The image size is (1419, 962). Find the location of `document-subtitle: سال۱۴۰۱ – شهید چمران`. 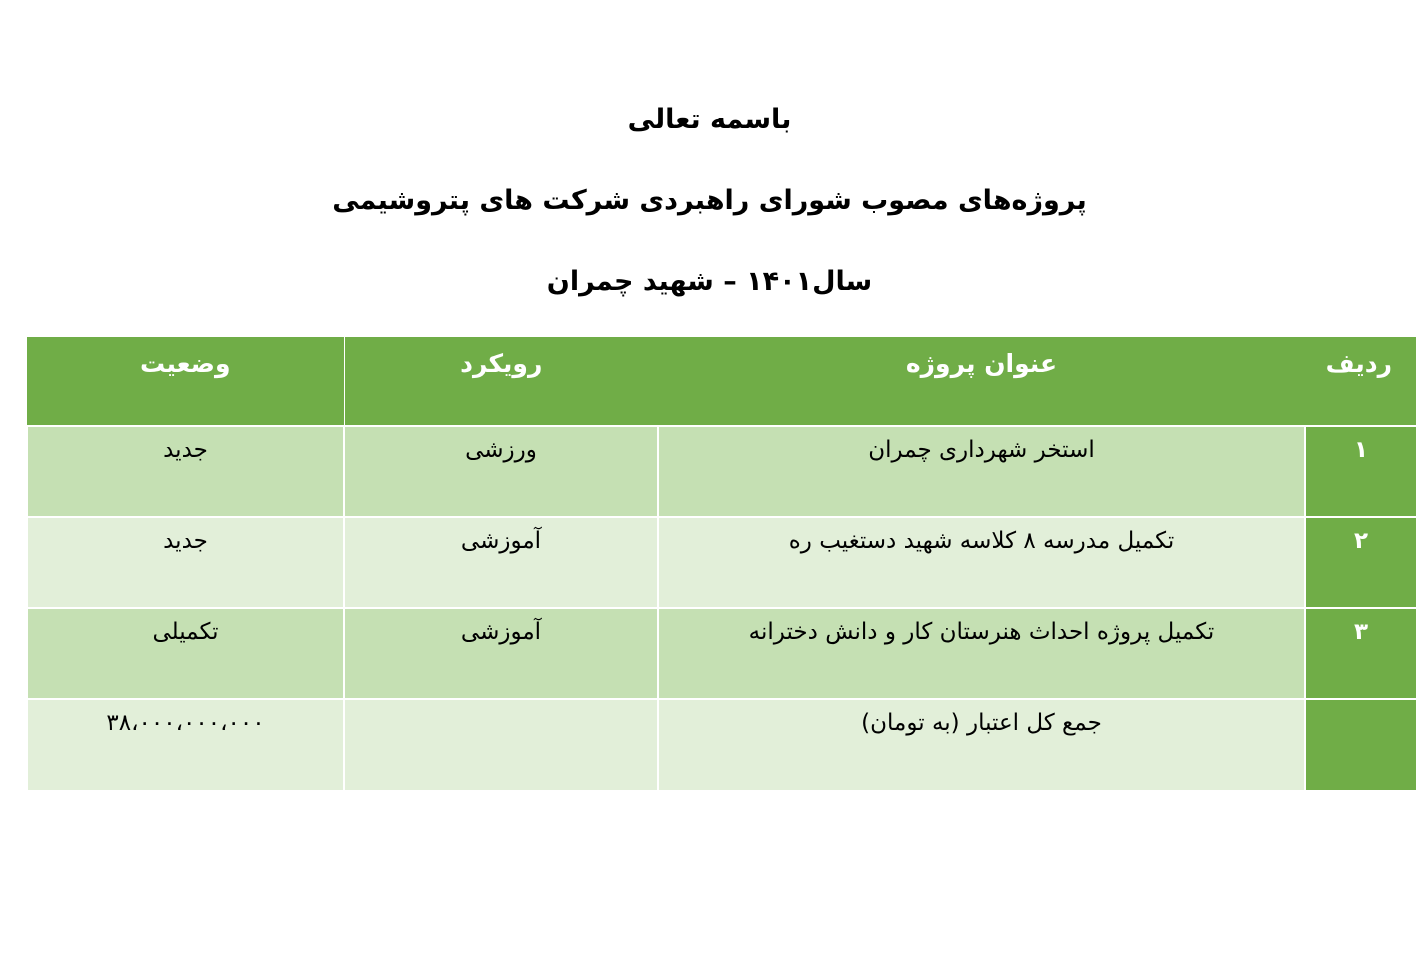

document-subtitle: سال۱۴۰۱ – شهید چمران is located at coordinates (709, 281).